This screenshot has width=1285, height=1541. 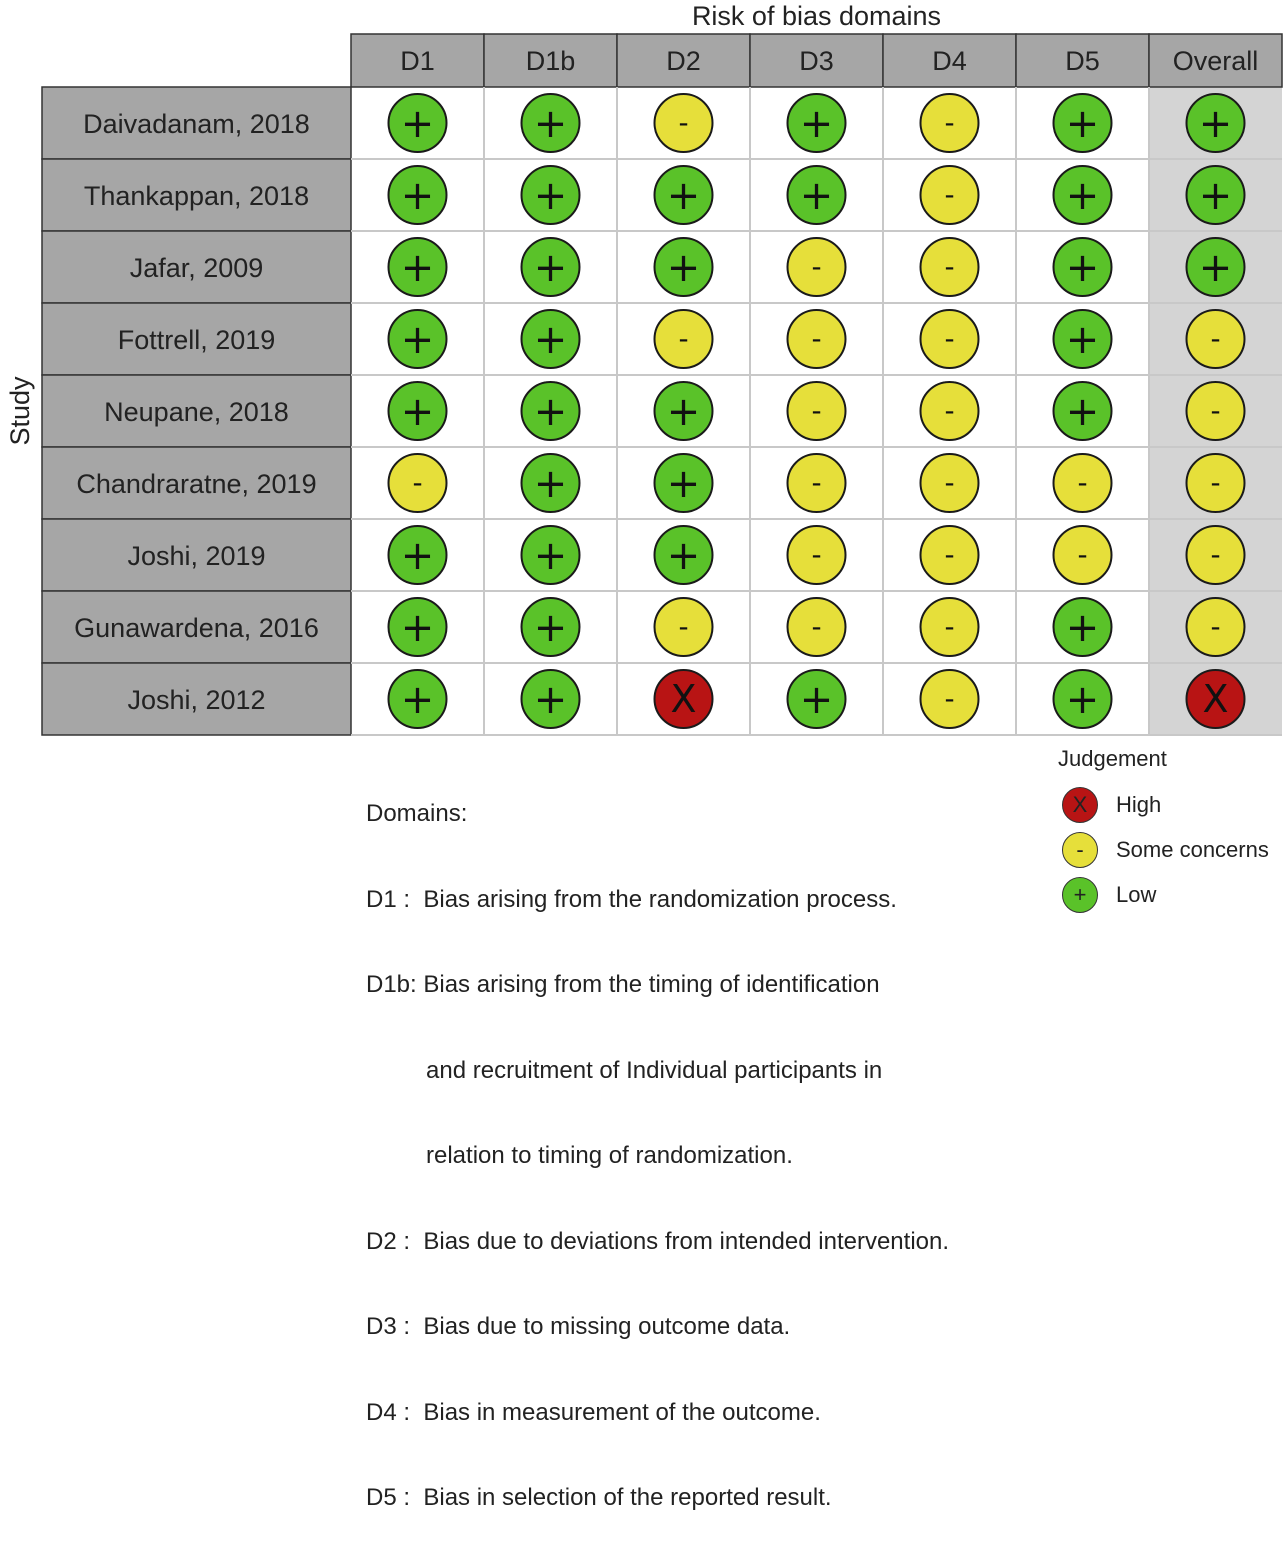 I want to click on judgement-symbol-thankappan-2018-d1: +, so click(x=418, y=196).